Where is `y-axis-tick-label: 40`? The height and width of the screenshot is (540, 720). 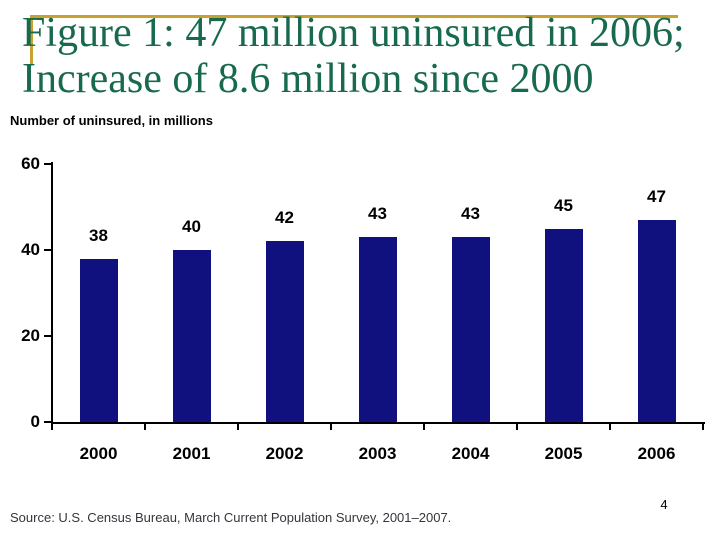
y-axis-tick-label: 40 is located at coordinates (30, 249).